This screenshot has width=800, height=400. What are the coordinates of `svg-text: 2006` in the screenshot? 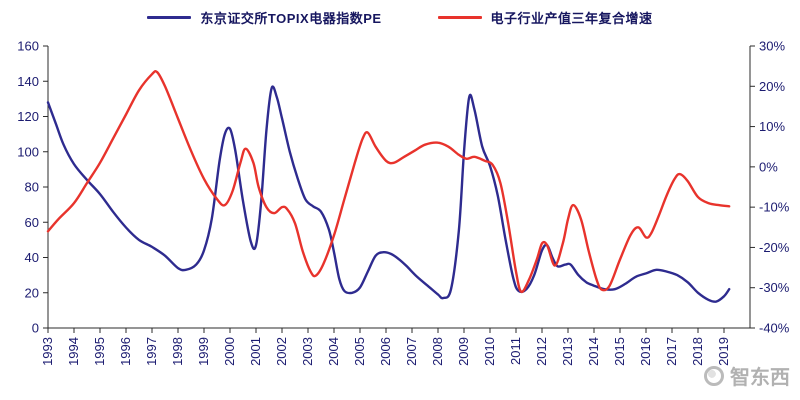 It's located at (385, 351).